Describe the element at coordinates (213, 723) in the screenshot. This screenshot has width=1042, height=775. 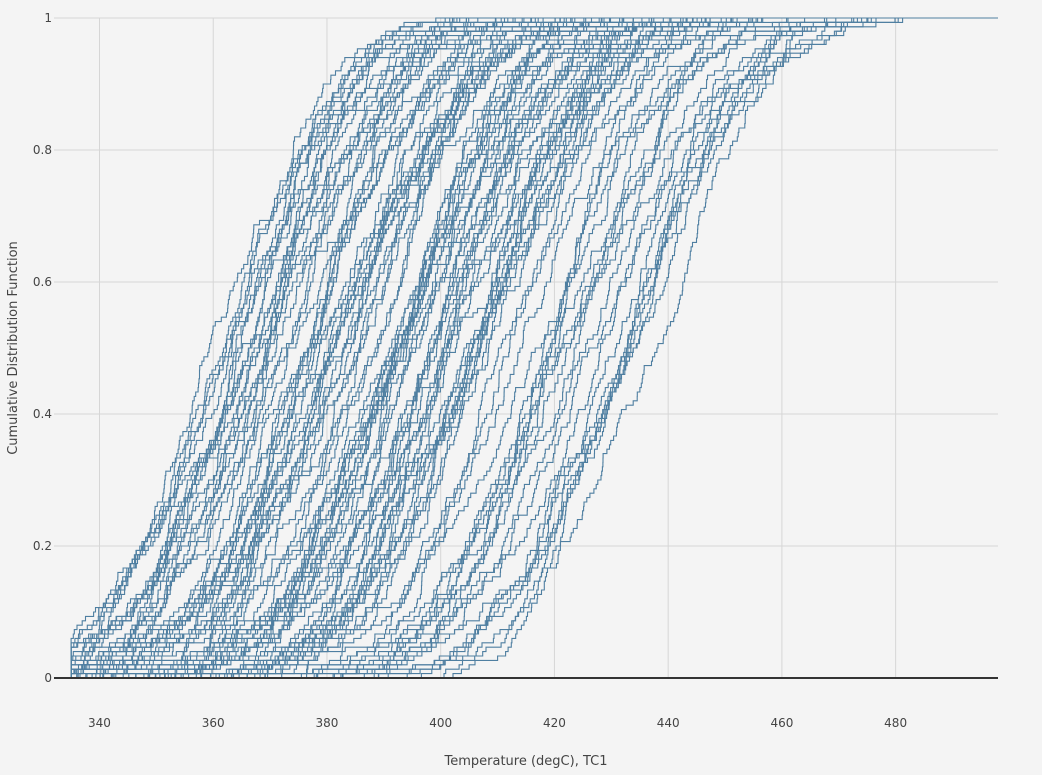
I see `x-tick-label: 360` at that location.